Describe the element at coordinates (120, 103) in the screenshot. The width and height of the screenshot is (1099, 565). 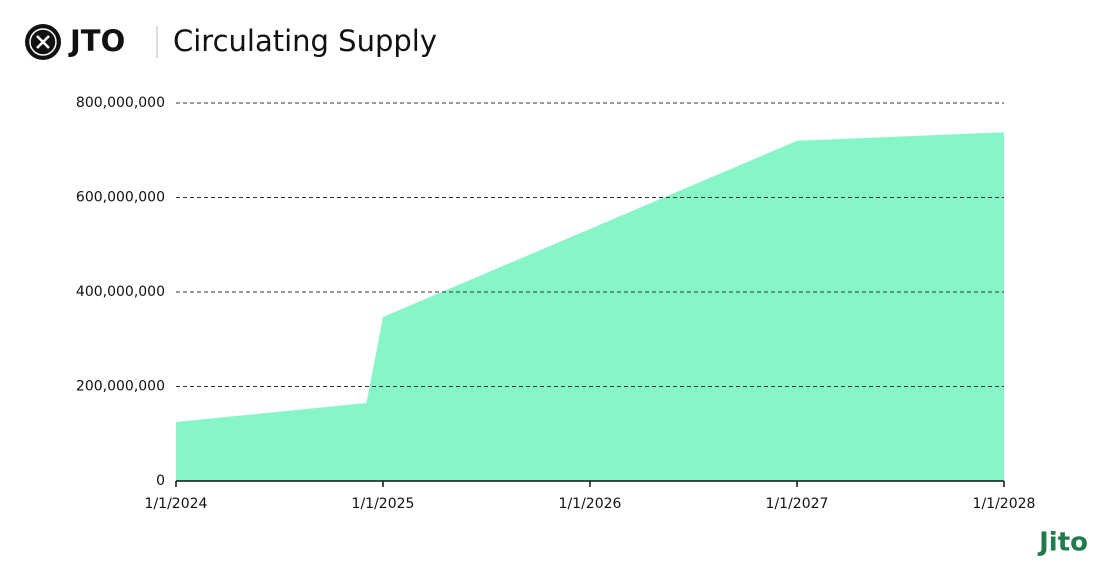
I see `y-tick-label: 800,000,000` at that location.